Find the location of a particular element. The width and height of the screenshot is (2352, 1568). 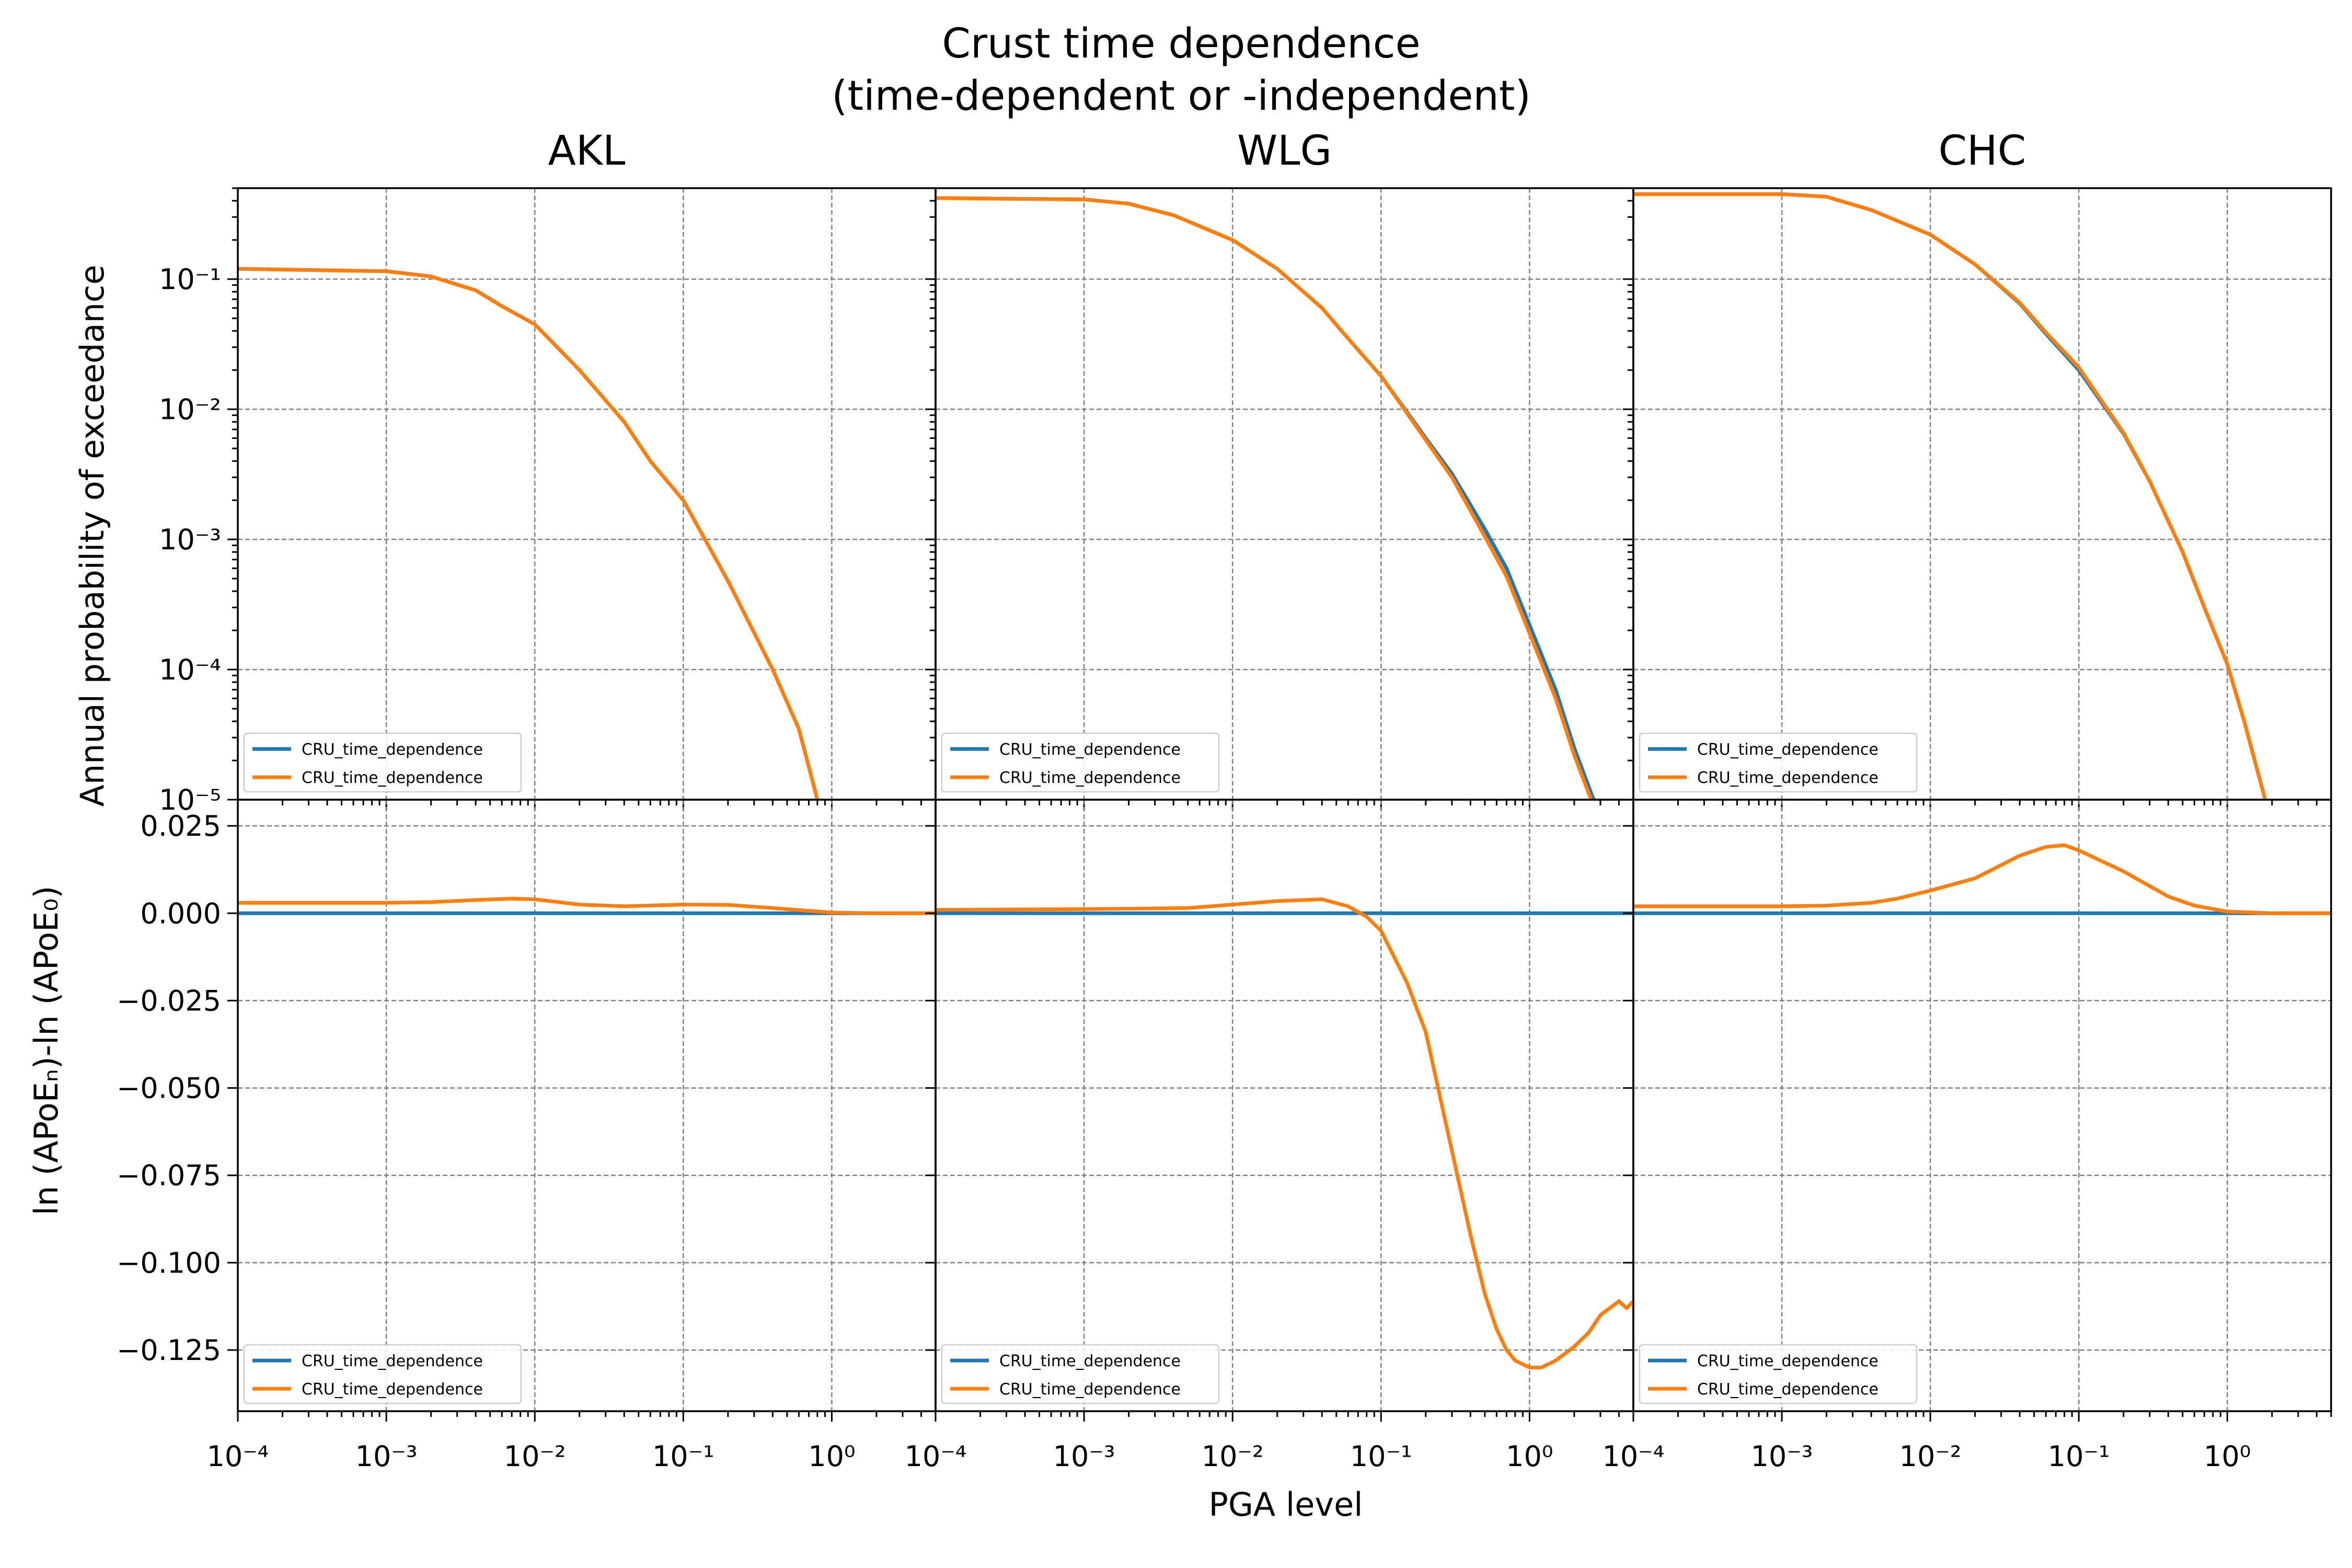

chc-top-series-line-blue is located at coordinates (1950, 496).